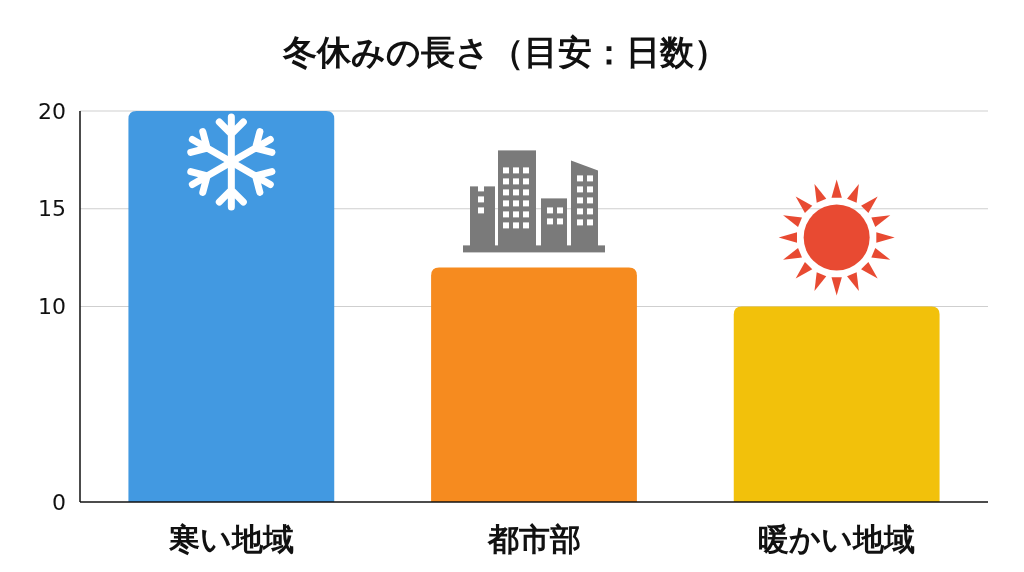  Describe the element at coordinates (52, 209) in the screenshot. I see `y-tick-label: 15` at that location.